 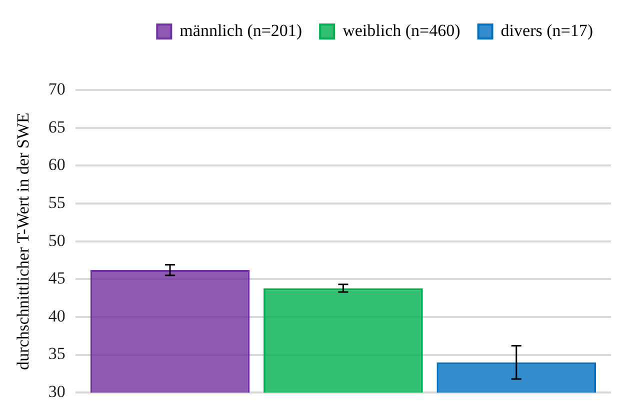 I want to click on legend-label: weiblich (n=460), so click(x=401, y=30).